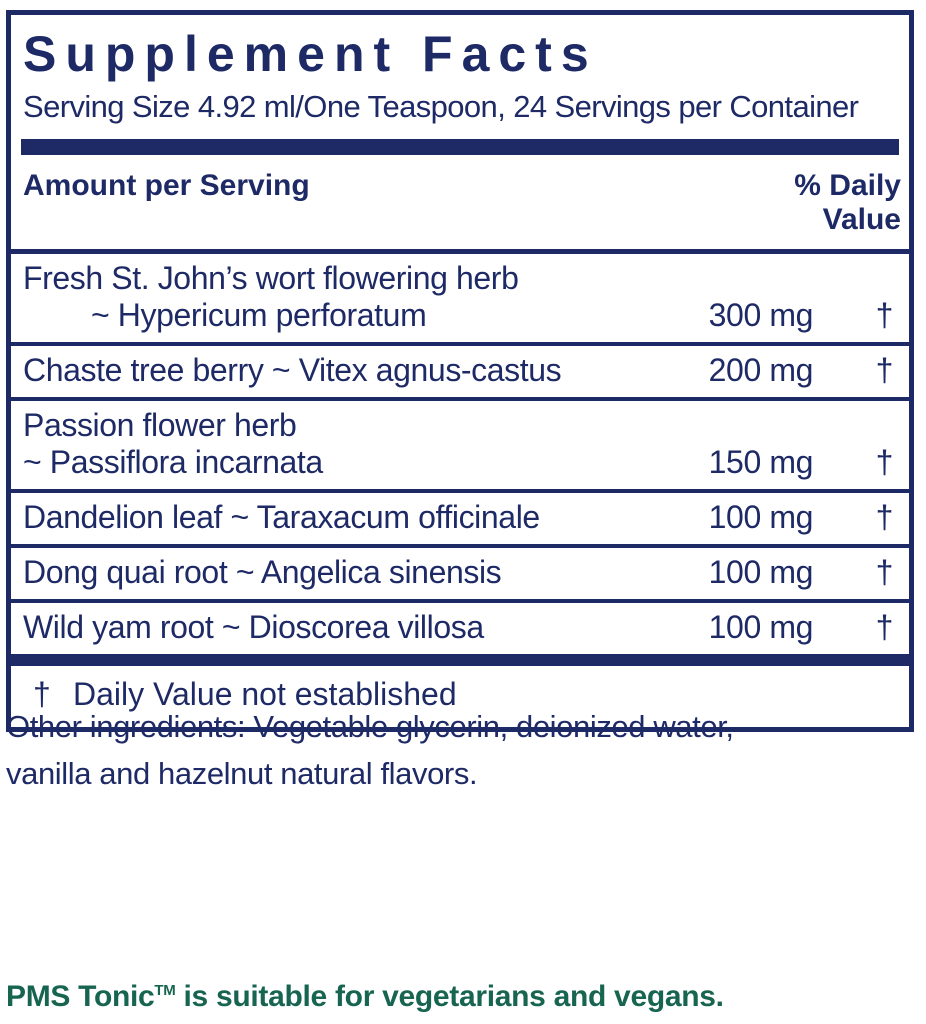 The width and height of the screenshot is (926, 1024). Describe the element at coordinates (265, 694) in the screenshot. I see `footnote-text: Daily Value not established` at that location.